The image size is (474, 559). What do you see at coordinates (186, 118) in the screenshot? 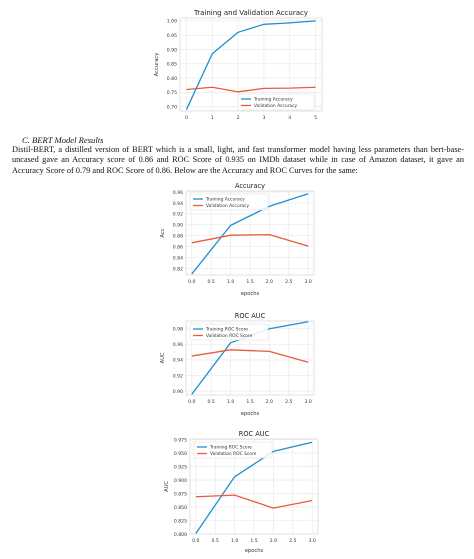
I see `x-tick-label: 0` at bounding box center [186, 118].